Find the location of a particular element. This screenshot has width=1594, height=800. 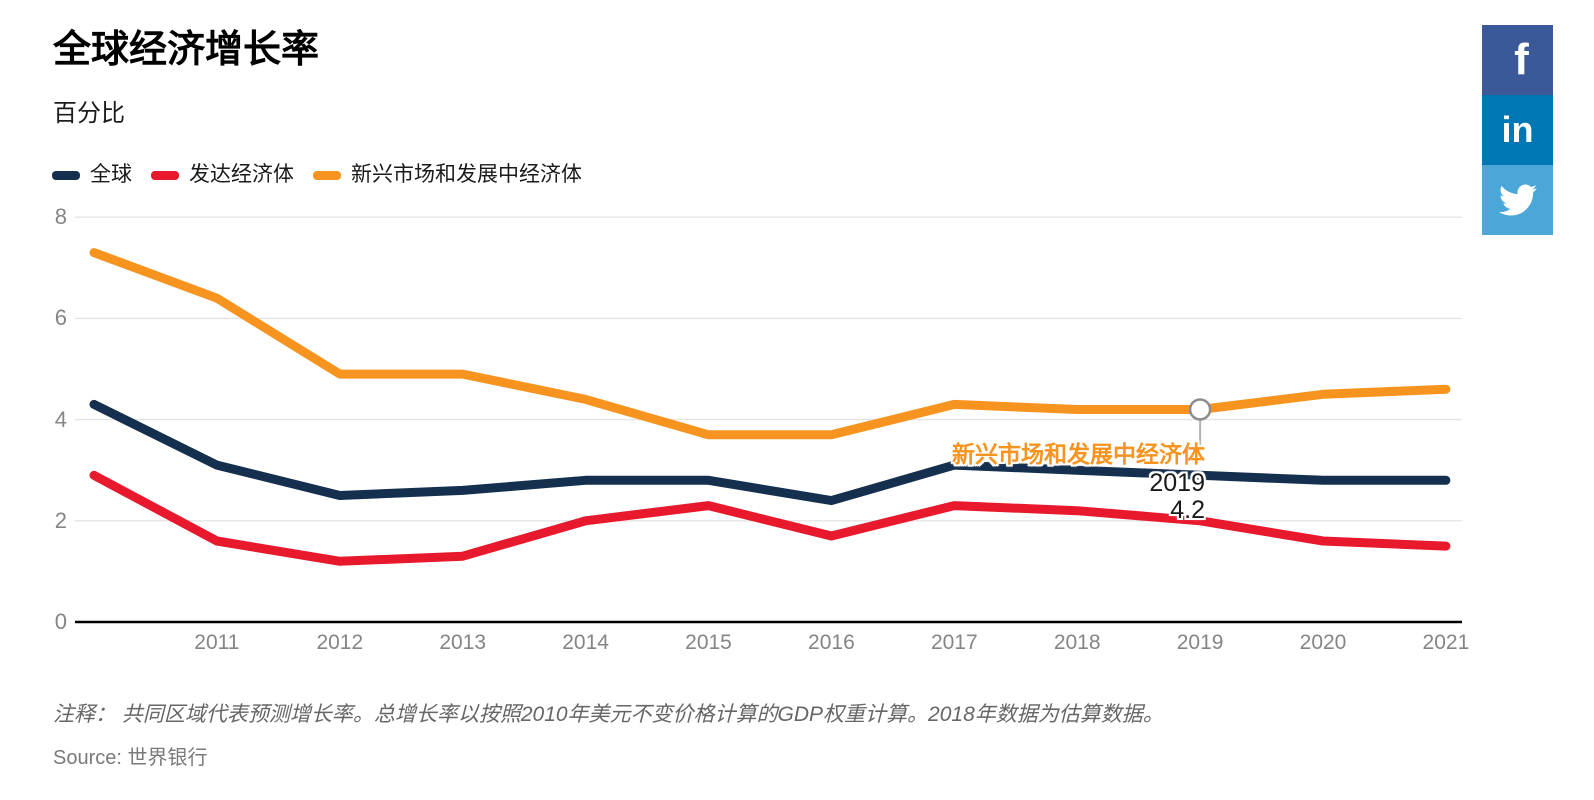

x-tick-label: 2013 is located at coordinates (463, 642).